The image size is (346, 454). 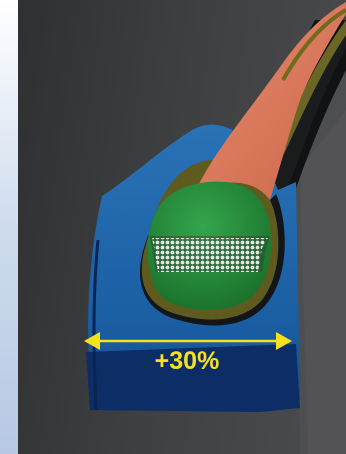 I want to click on left-background-strip, so click(x=9, y=227).